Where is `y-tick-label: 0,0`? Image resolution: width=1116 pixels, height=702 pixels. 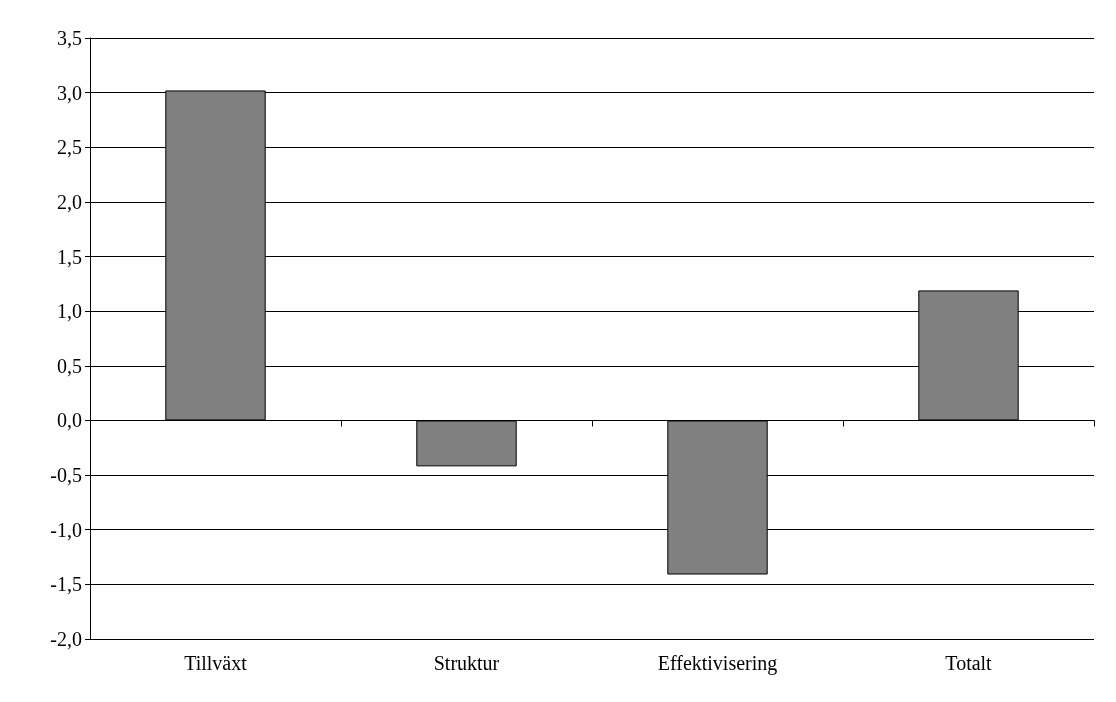 y-tick-label: 0,0 is located at coordinates (69, 420).